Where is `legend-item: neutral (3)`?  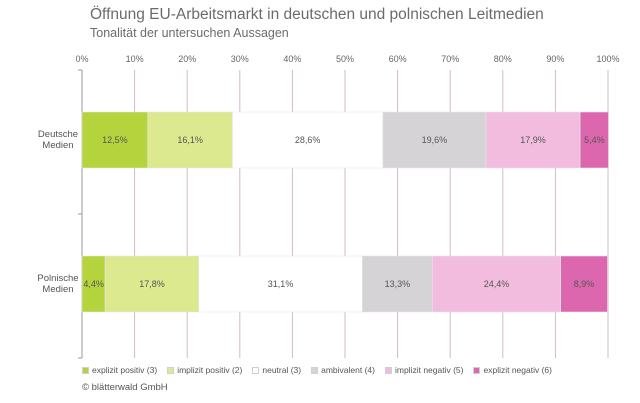
legend-item: neutral (3) is located at coordinates (276, 370).